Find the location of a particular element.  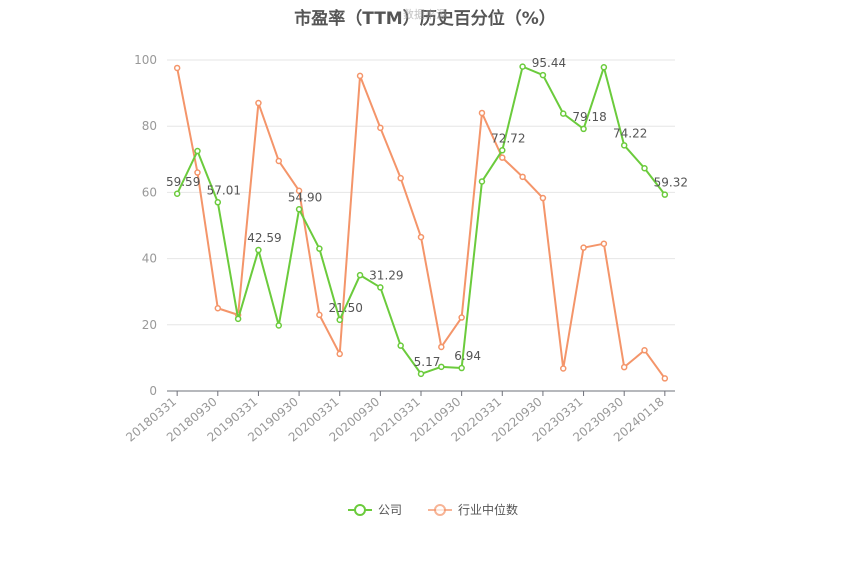

series-0-data-label: 42.59 is located at coordinates (264, 238).